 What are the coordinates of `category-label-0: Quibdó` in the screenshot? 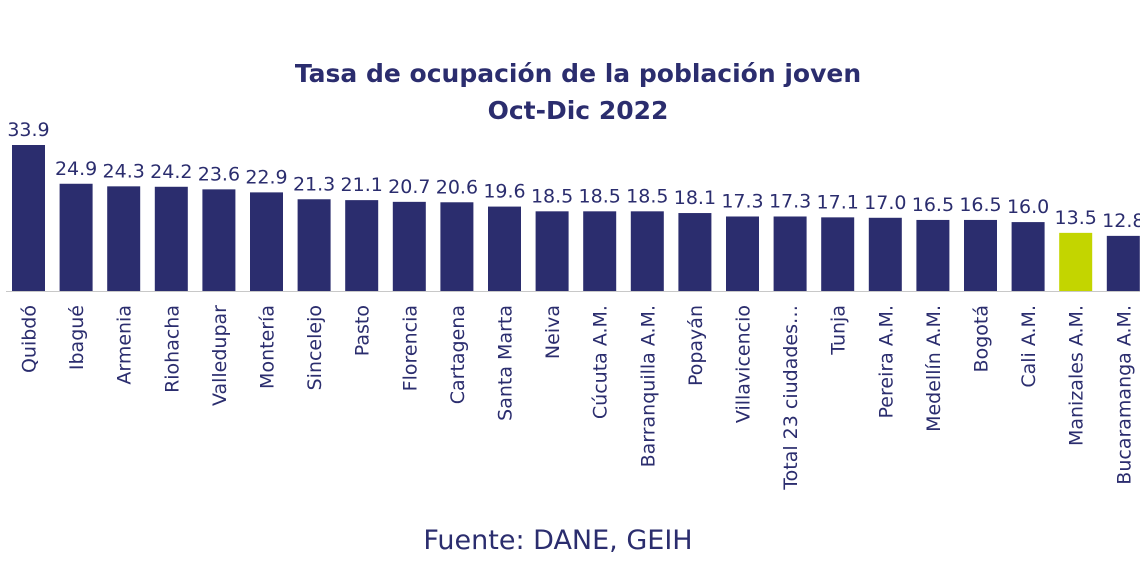 It's located at (30, 339).